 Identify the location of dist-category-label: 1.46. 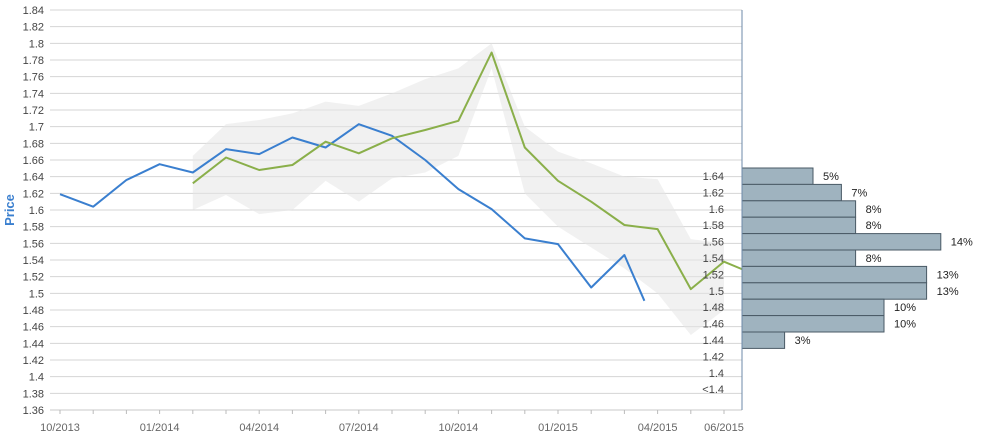
(713, 325).